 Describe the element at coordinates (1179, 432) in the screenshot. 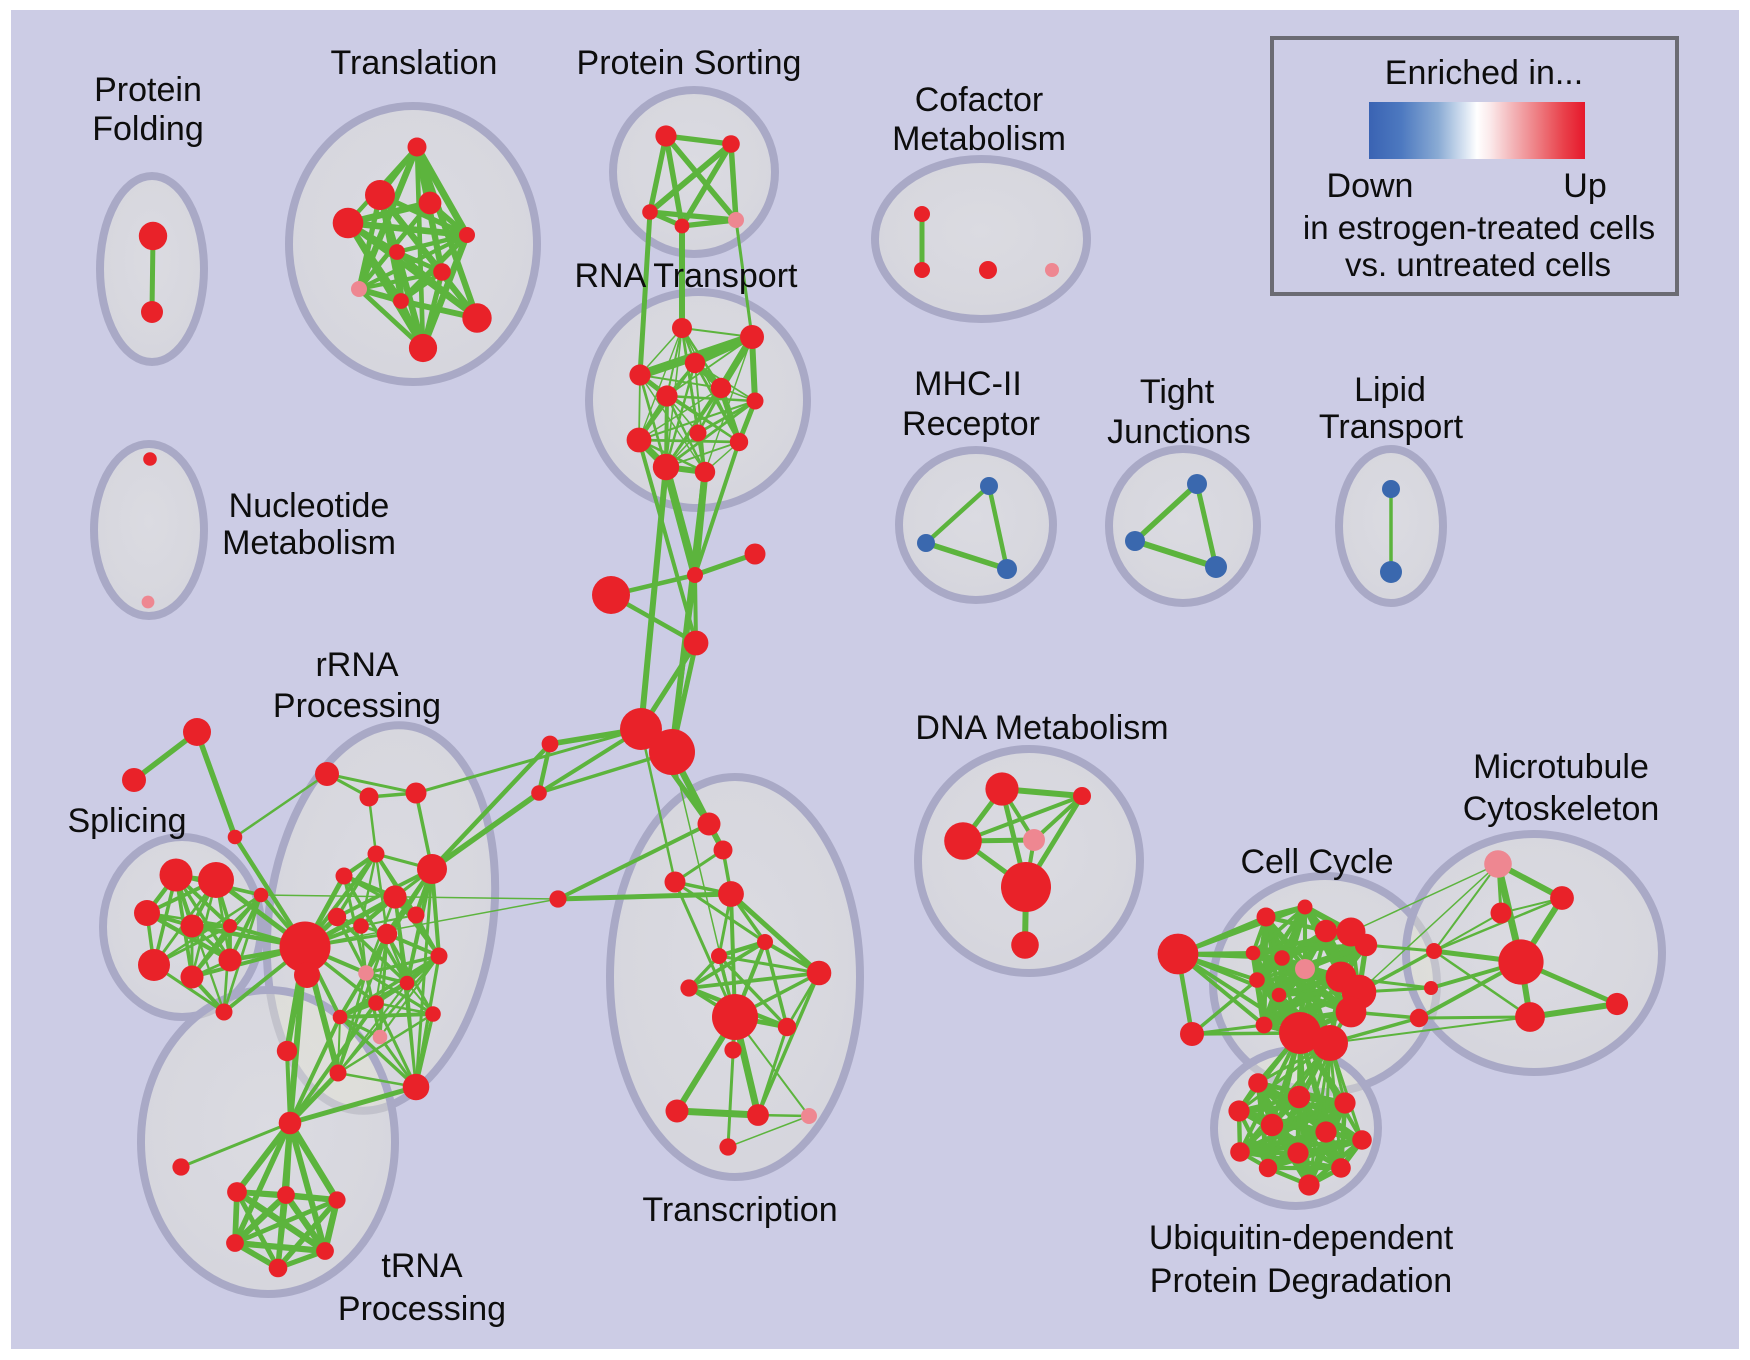

I see `svg-text: Junctions` at that location.